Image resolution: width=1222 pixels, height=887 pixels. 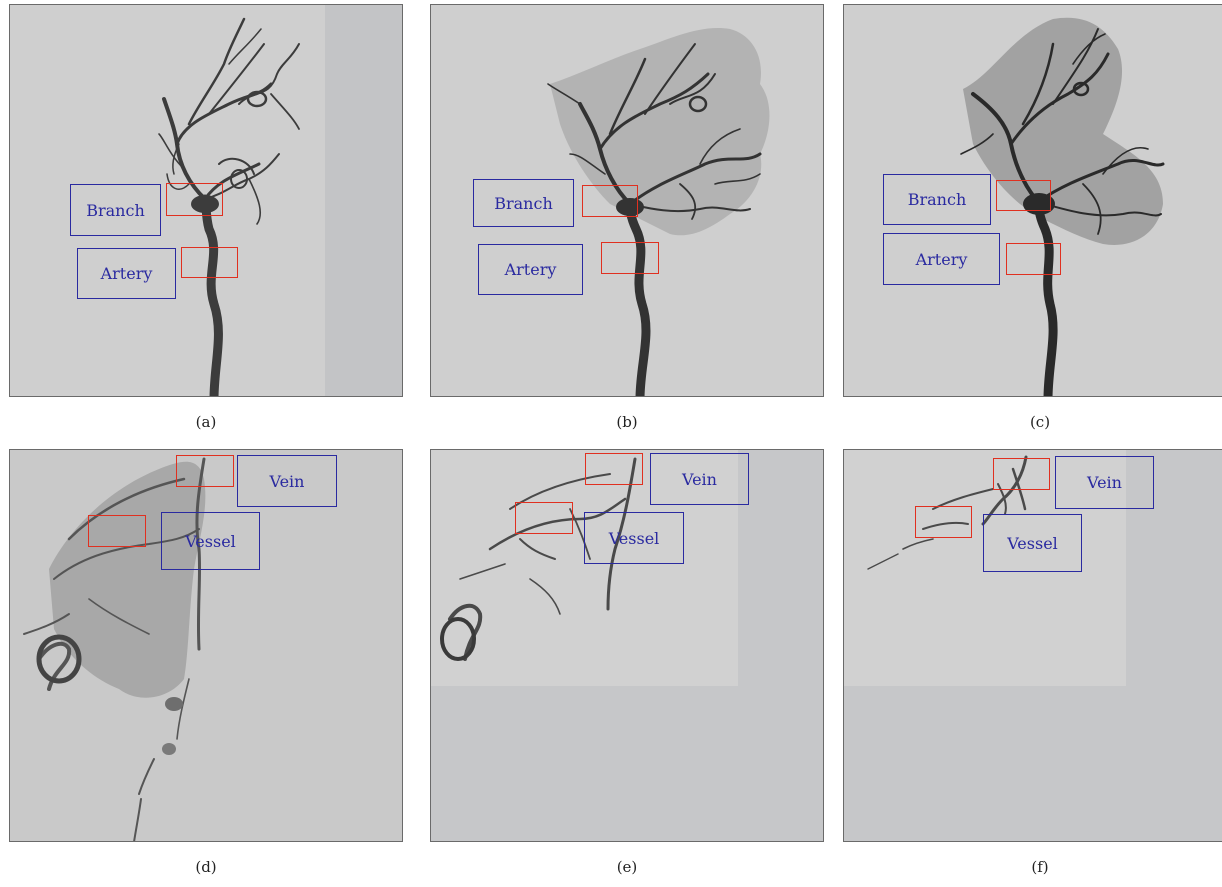 I want to click on angiogram-image-f, so click(x=984, y=567).